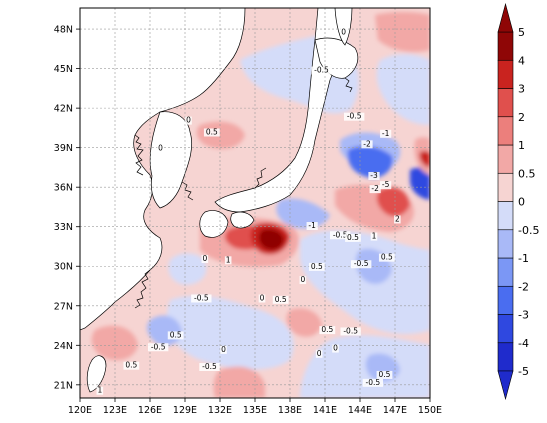  I want to click on contour-label: 2, so click(397, 218).